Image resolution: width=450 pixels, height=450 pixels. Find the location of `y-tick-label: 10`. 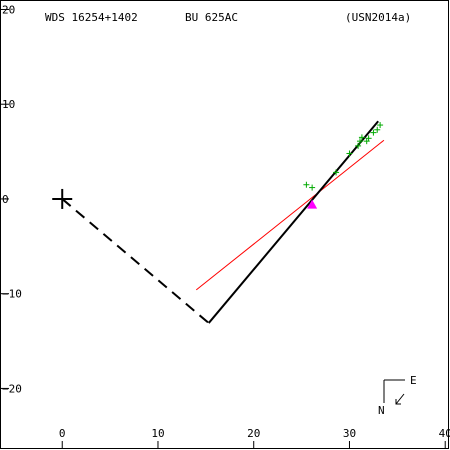

y-tick-label: 10 is located at coordinates (8, 104).